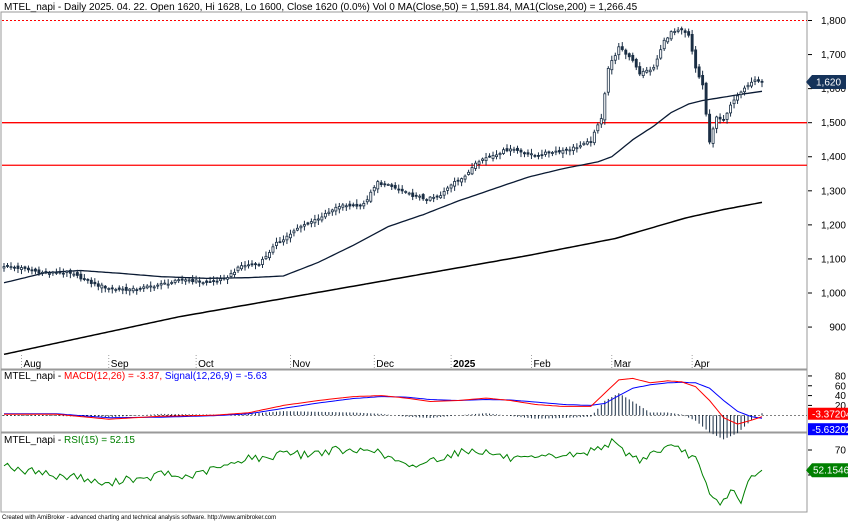 This screenshot has height=521, width=850. Describe the element at coordinates (827, 470) in the screenshot. I see `rsi-value-box` at that location.